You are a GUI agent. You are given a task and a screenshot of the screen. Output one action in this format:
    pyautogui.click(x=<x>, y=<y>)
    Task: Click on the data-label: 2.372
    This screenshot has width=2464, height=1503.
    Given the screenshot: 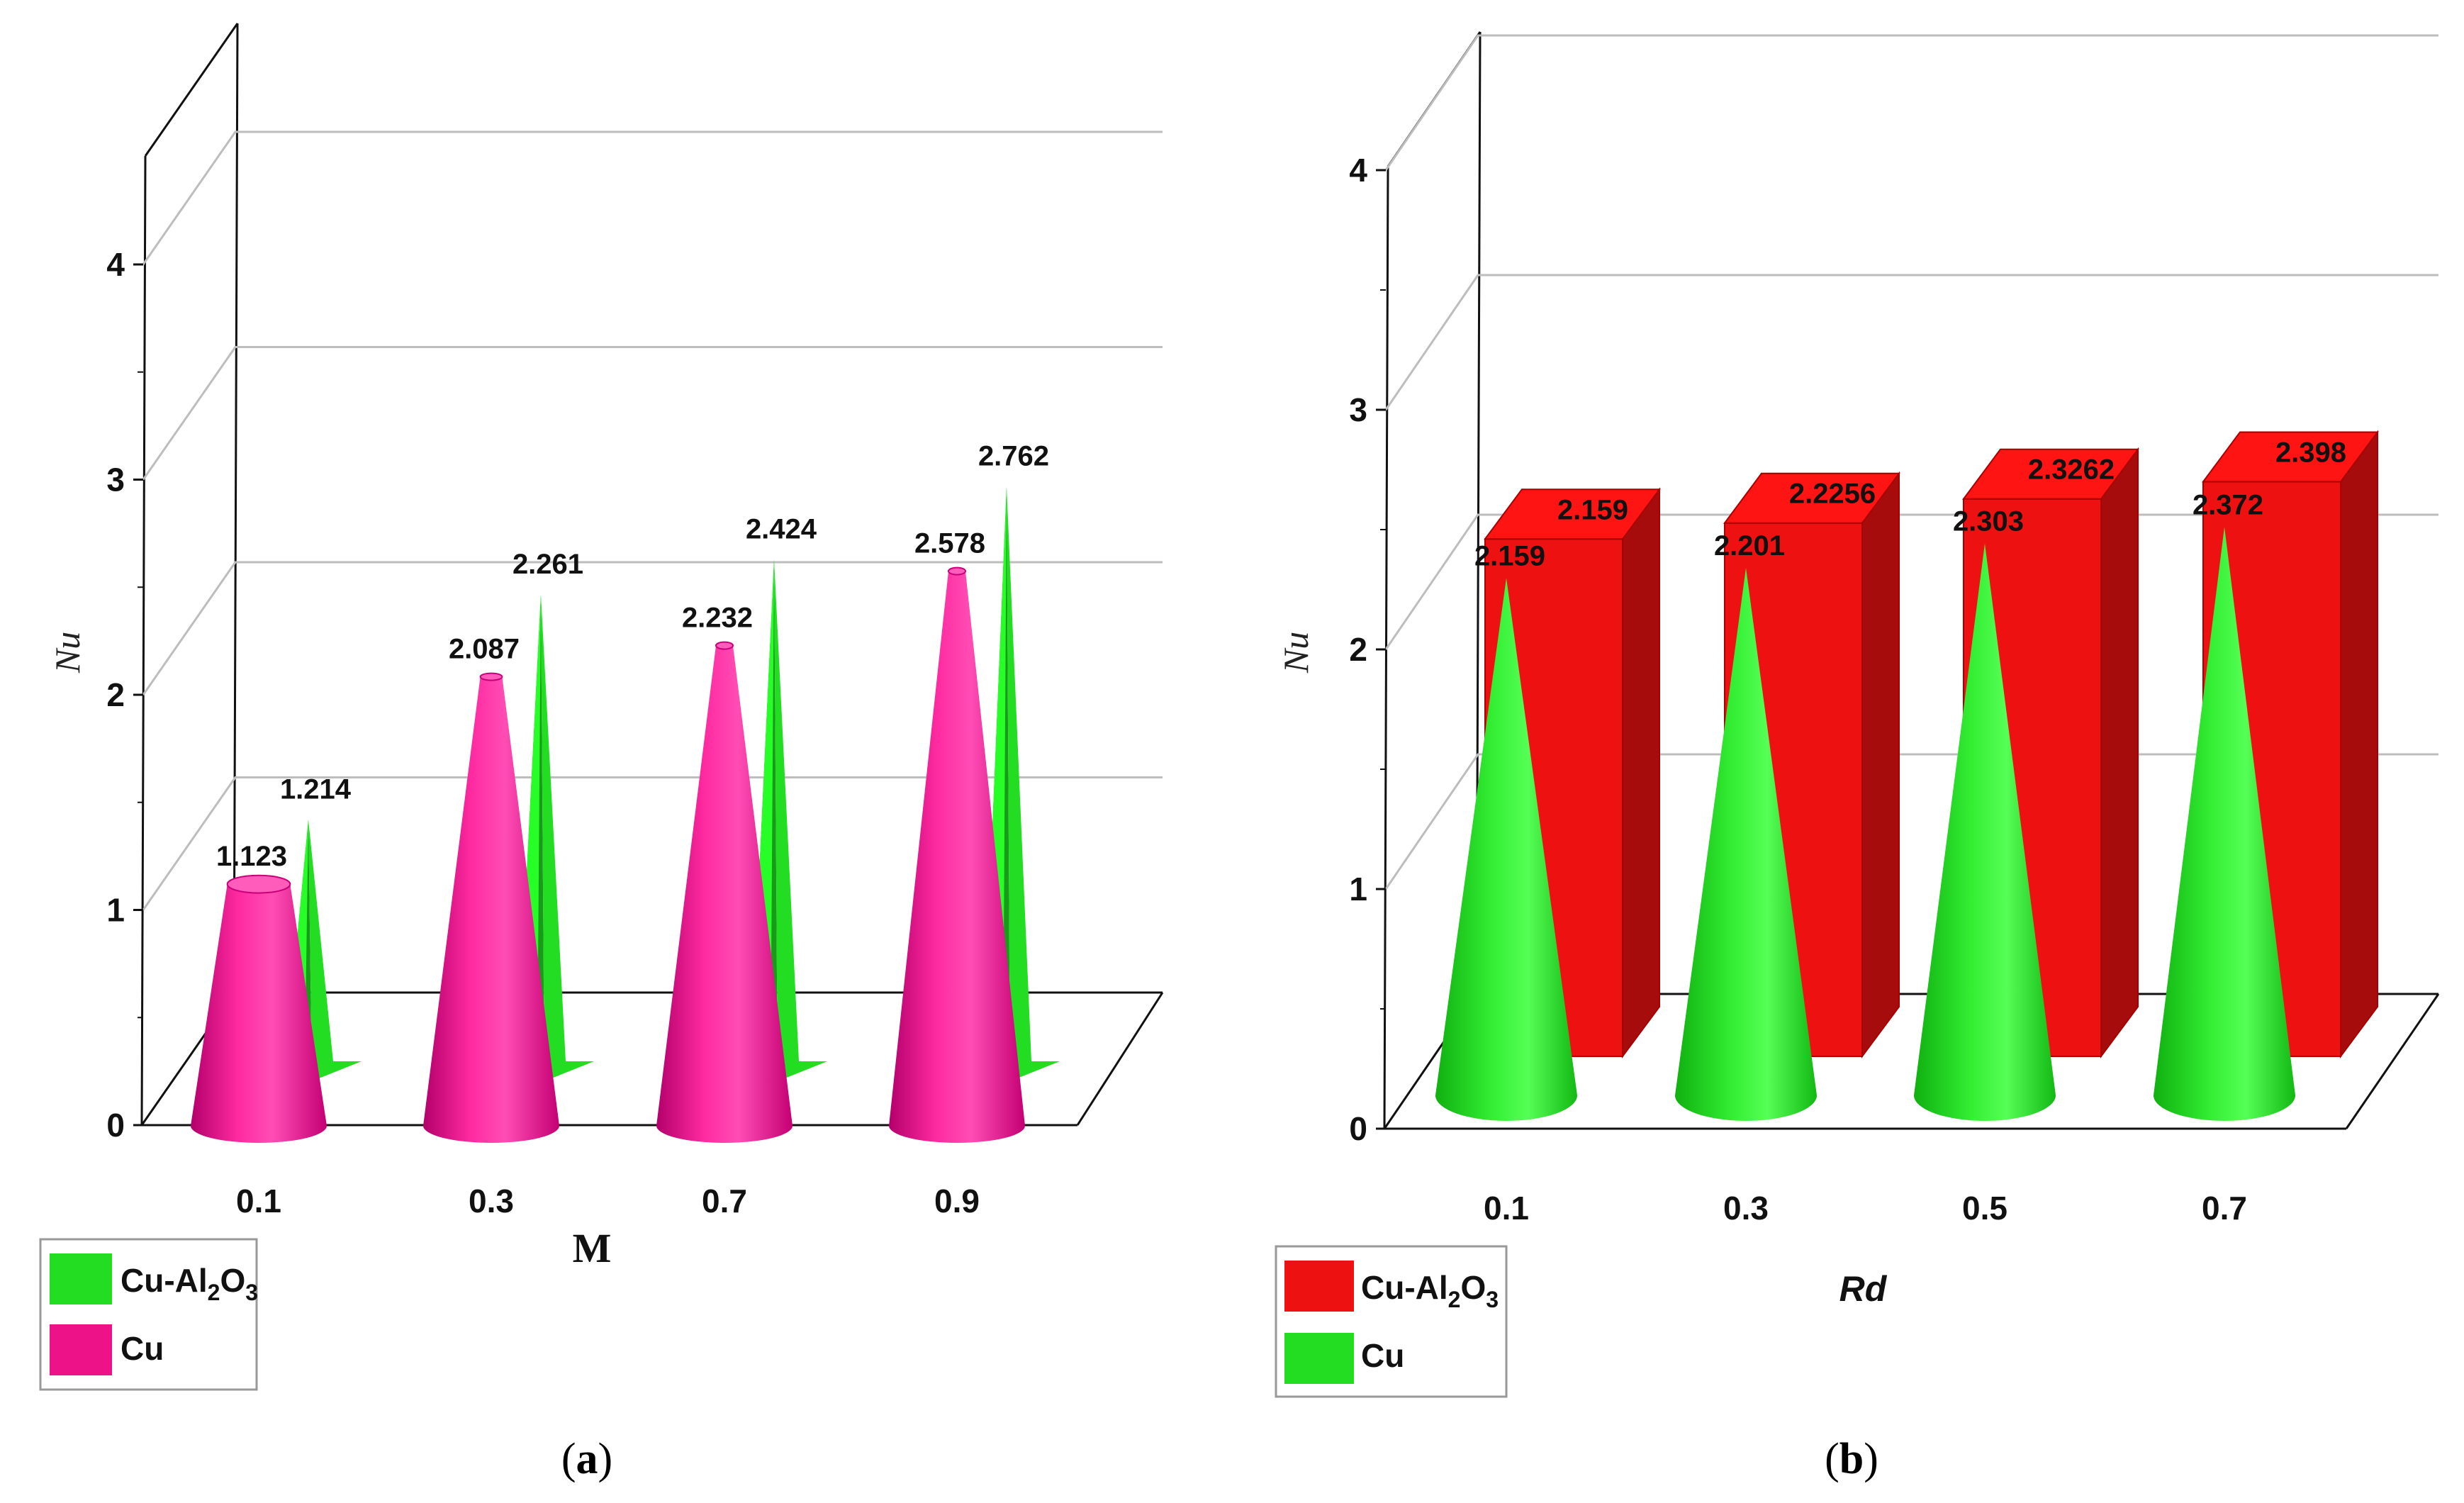 What is the action you would take?
    pyautogui.click(x=2228, y=505)
    